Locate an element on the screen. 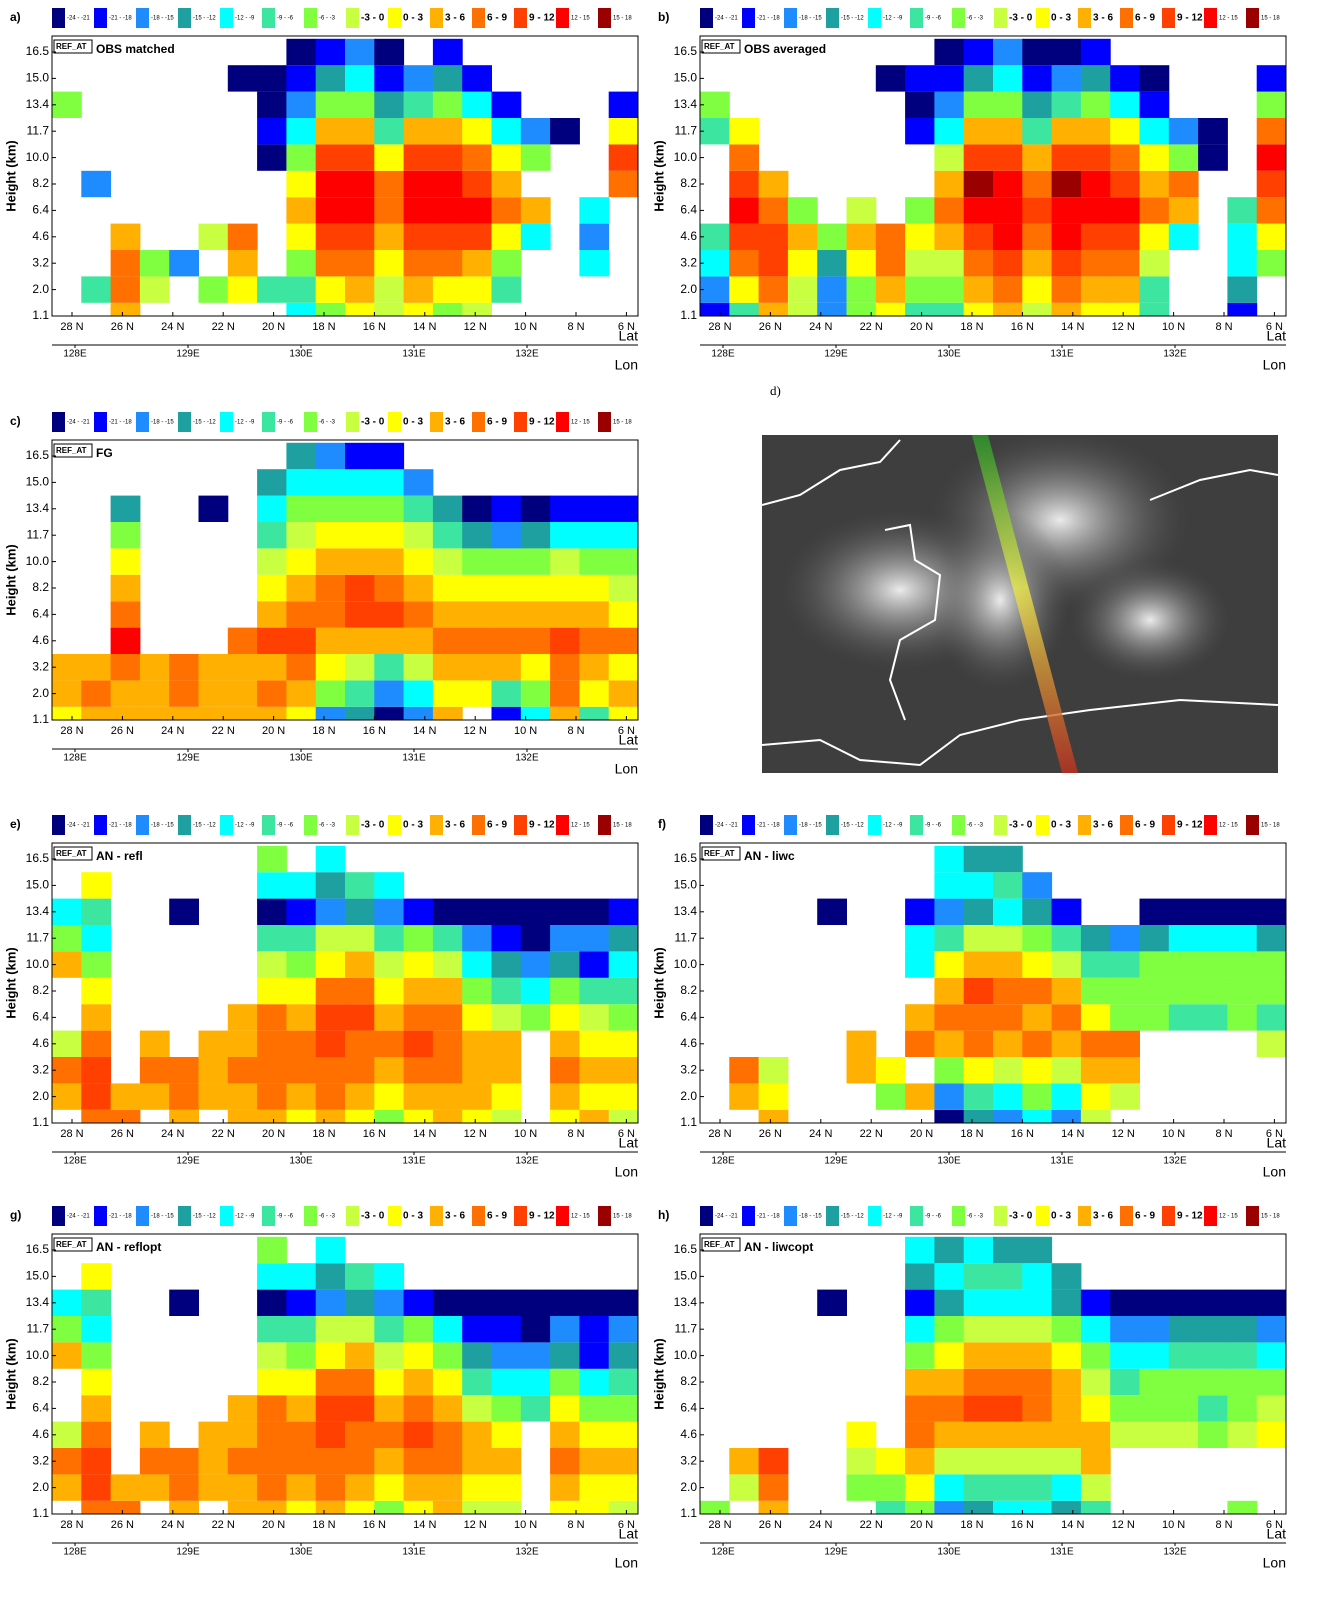  panel-label: h) is located at coordinates (663, 1215).